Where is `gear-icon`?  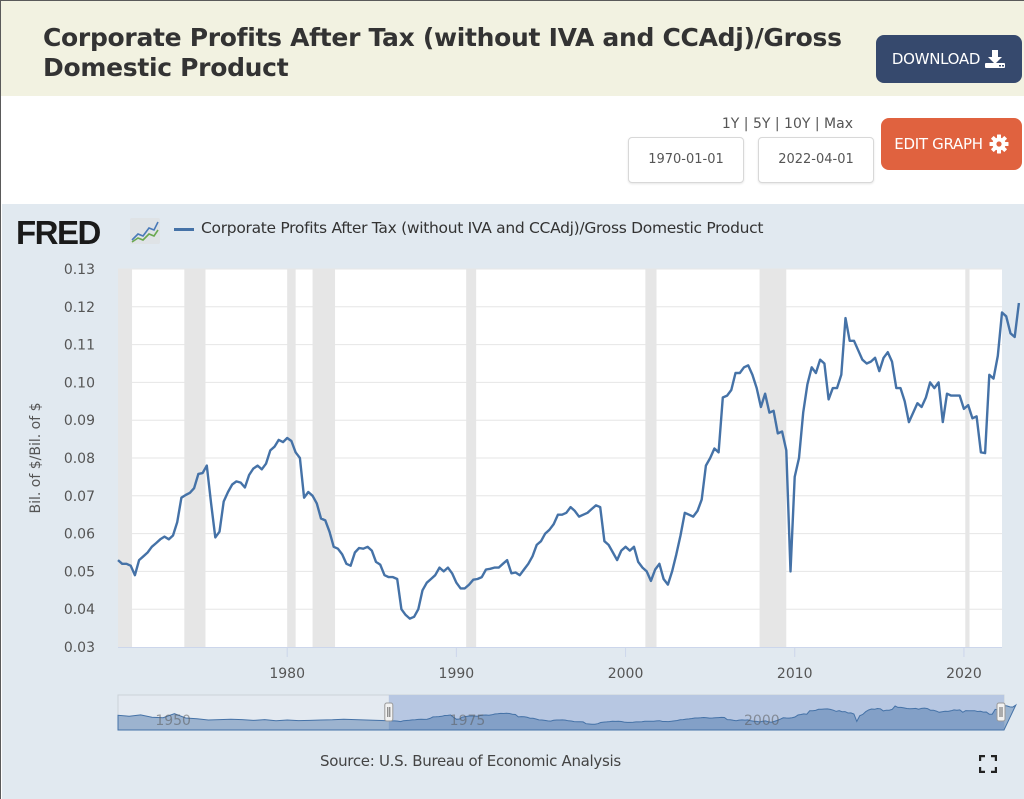 gear-icon is located at coordinates (999, 144).